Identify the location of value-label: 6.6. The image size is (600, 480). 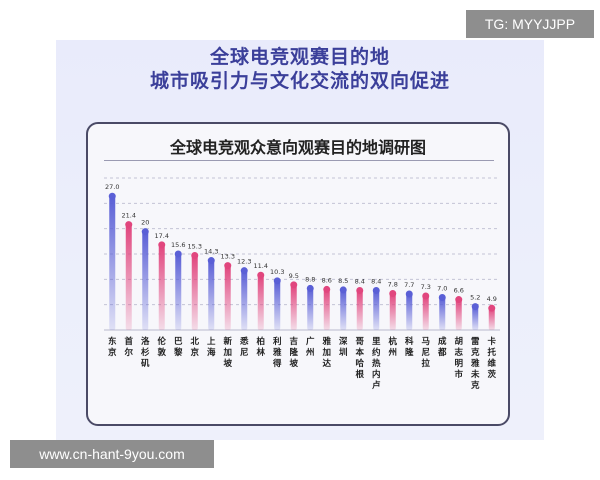
(459, 291).